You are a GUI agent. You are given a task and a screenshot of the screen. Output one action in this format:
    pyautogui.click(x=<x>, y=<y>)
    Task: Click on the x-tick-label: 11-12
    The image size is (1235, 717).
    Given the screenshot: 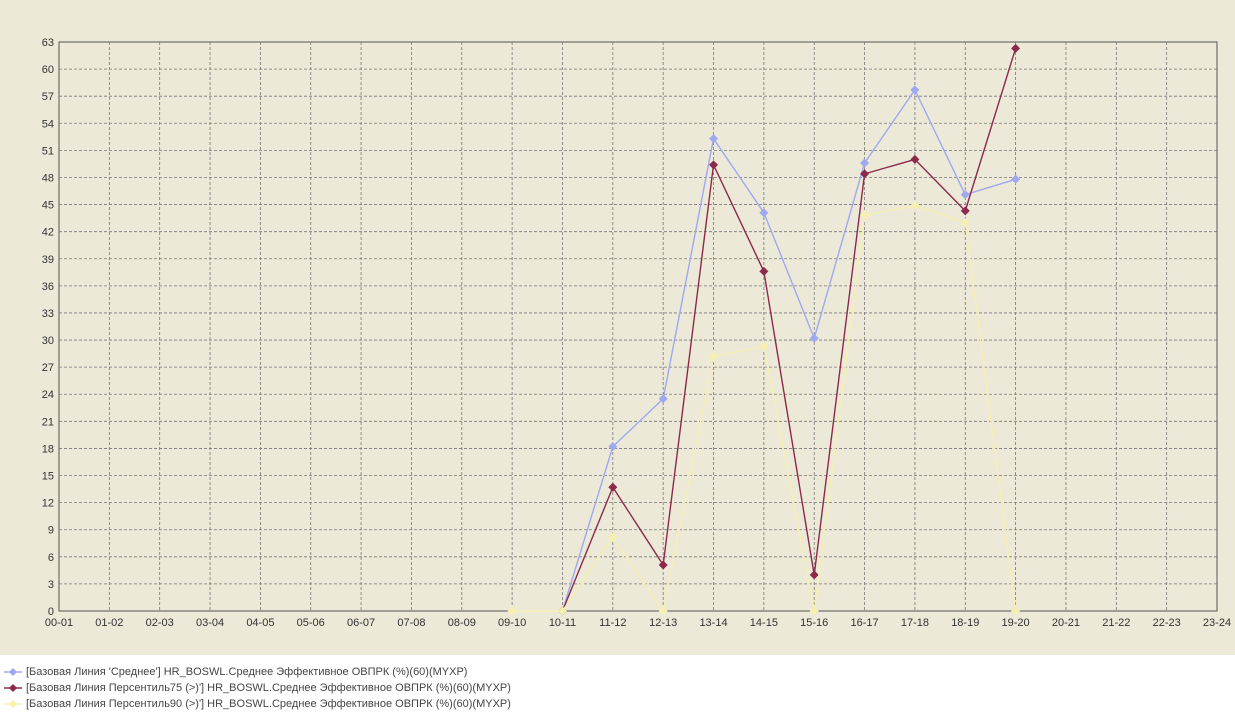 What is the action you would take?
    pyautogui.click(x=612, y=623)
    